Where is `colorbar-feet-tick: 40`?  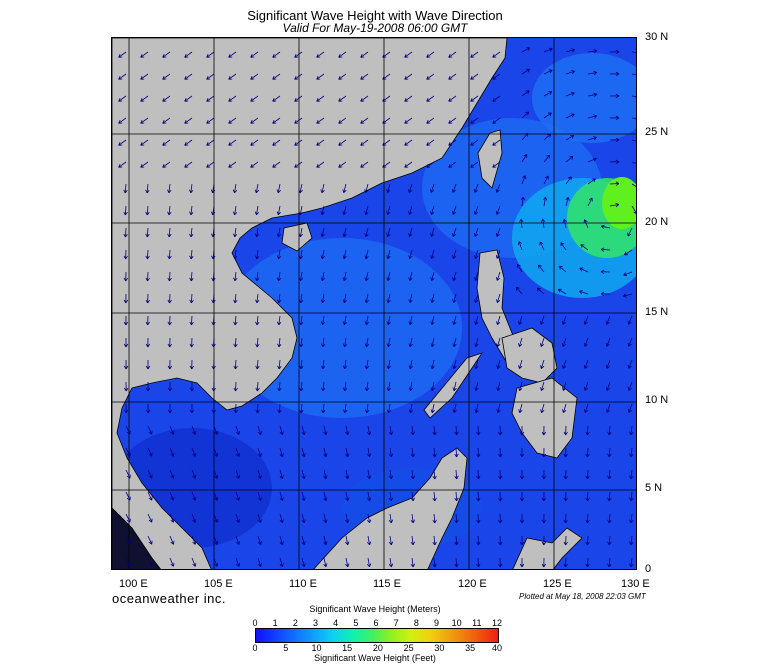 colorbar-feet-tick: 40 is located at coordinates (496, 648).